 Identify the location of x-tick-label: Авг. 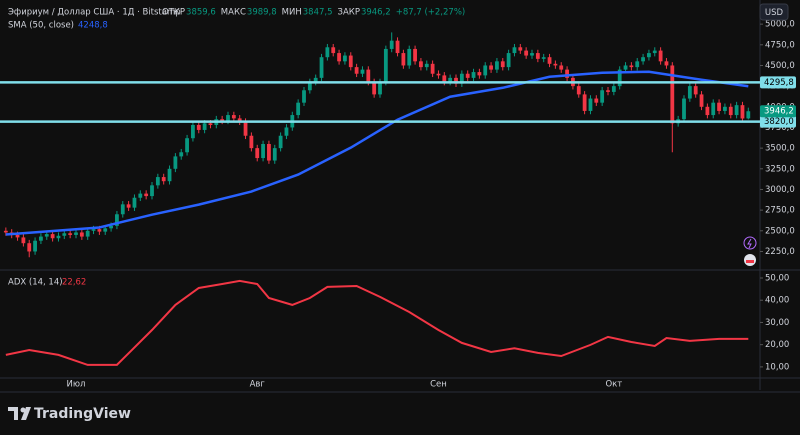
(258, 385).